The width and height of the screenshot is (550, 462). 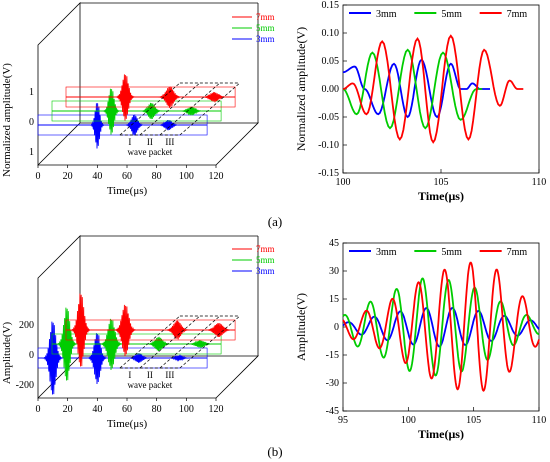 I want to click on y-tick-label: -200, so click(x=25, y=385).